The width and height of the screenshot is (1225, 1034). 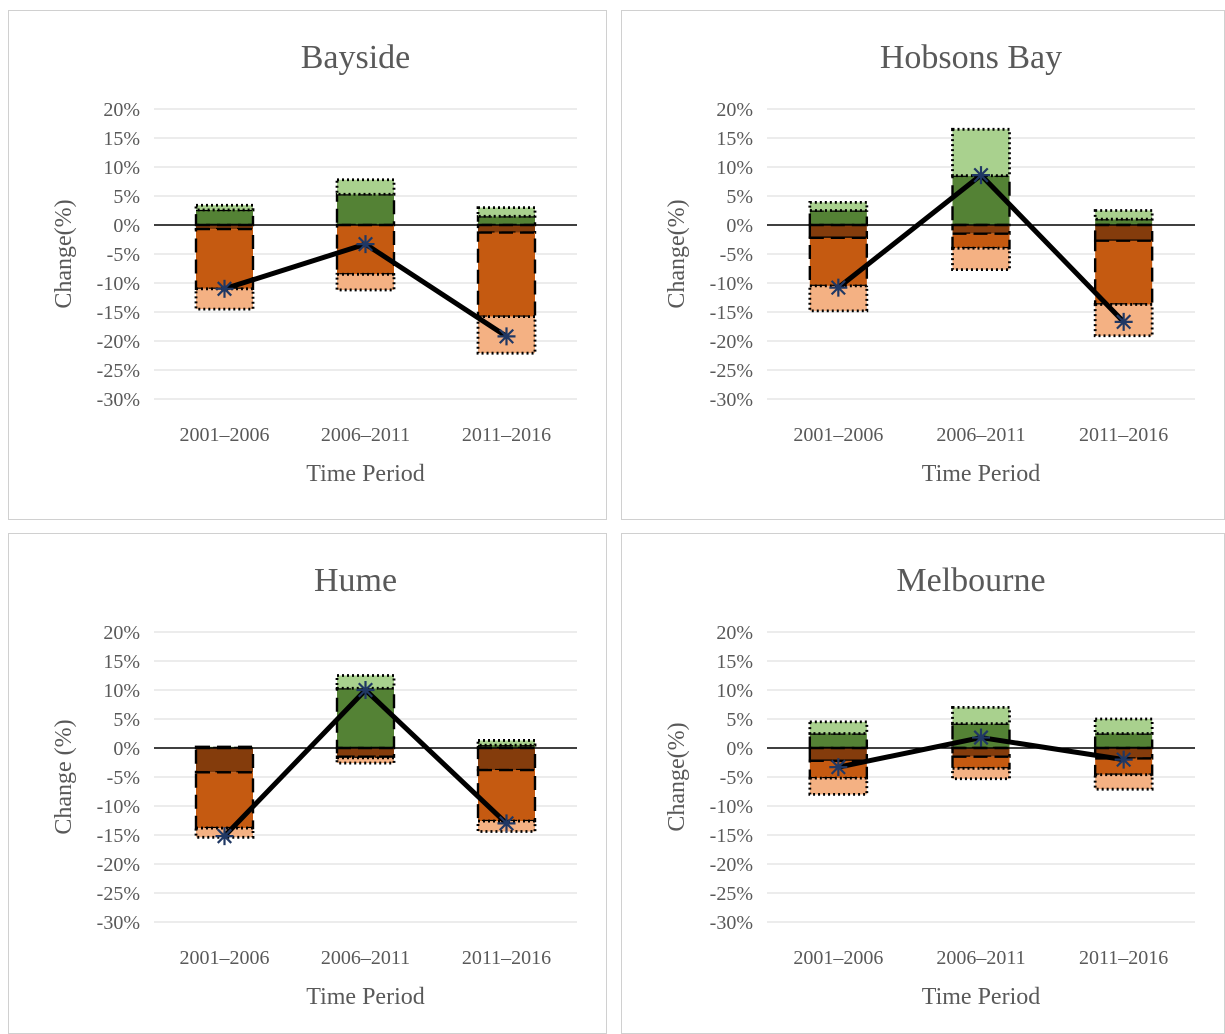 I want to click on x-category-label: 2001‒2006, so click(x=225, y=435).